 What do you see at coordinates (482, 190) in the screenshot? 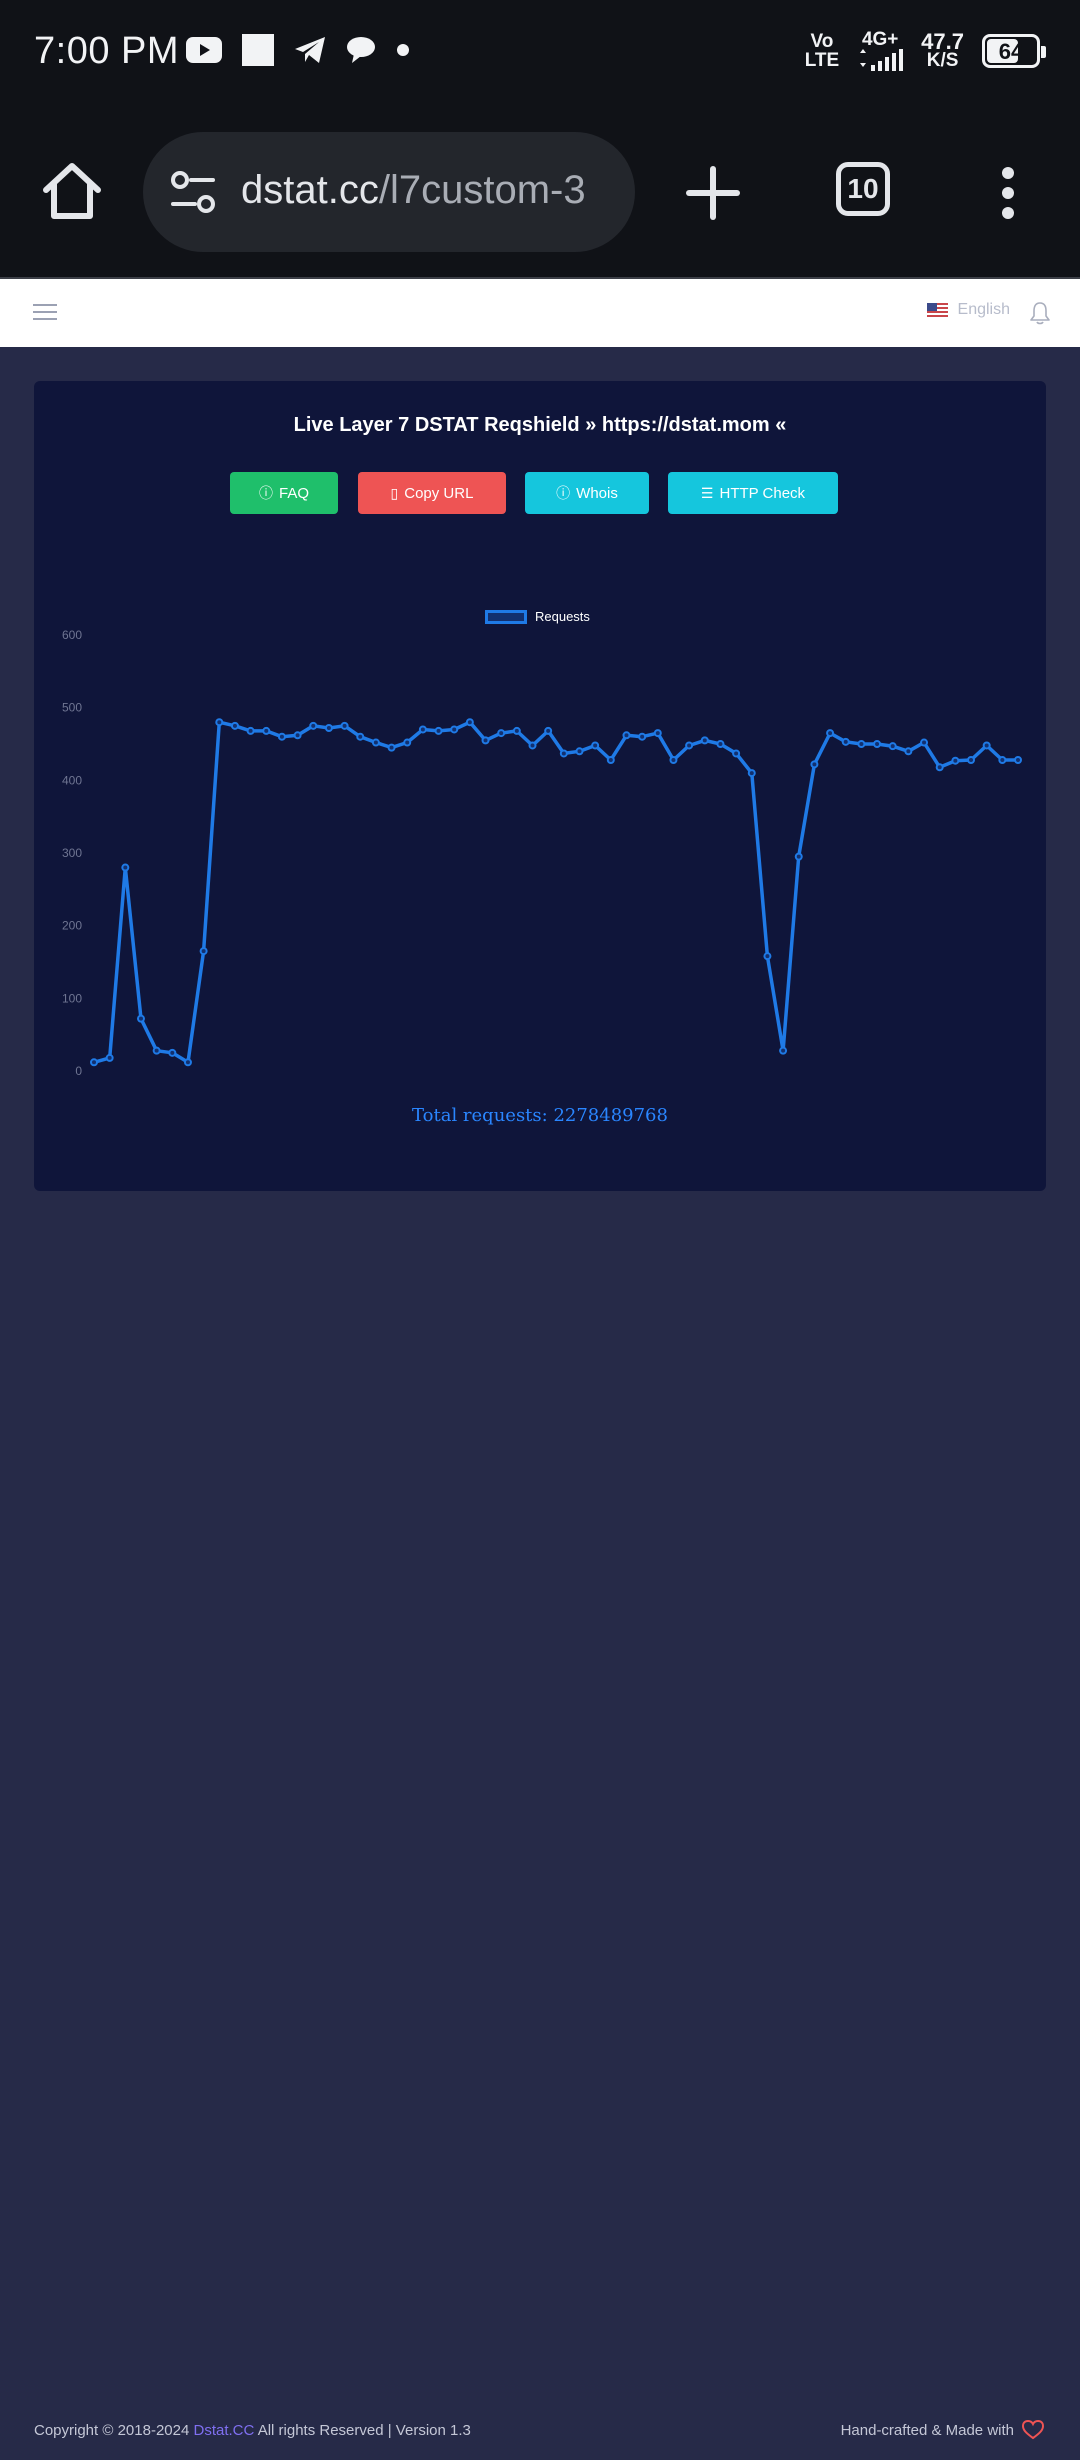
I see `url-path: /l7custom-3` at bounding box center [482, 190].